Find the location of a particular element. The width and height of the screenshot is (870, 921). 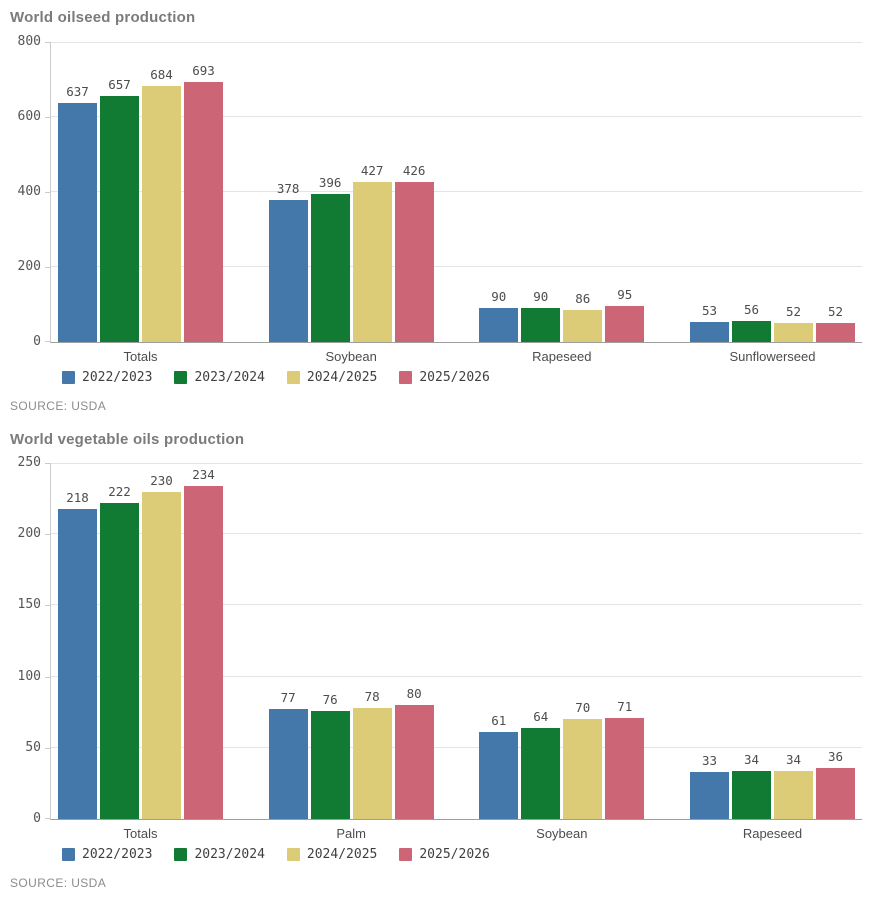

bar-2024-2025-palm: 78 is located at coordinates (372, 754).